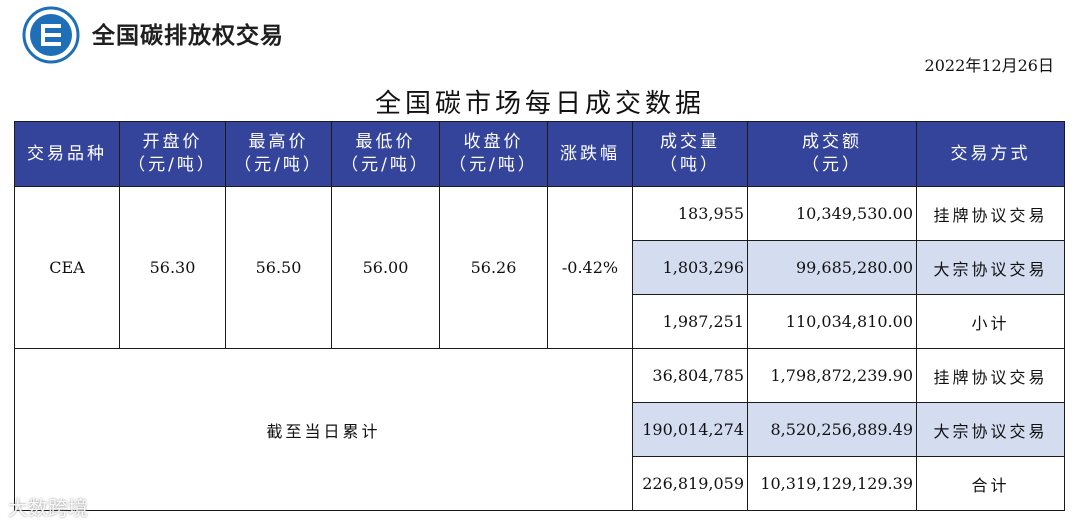 The image size is (1080, 526). I want to click on brand-name: 全国碳排放权交易, so click(188, 36).